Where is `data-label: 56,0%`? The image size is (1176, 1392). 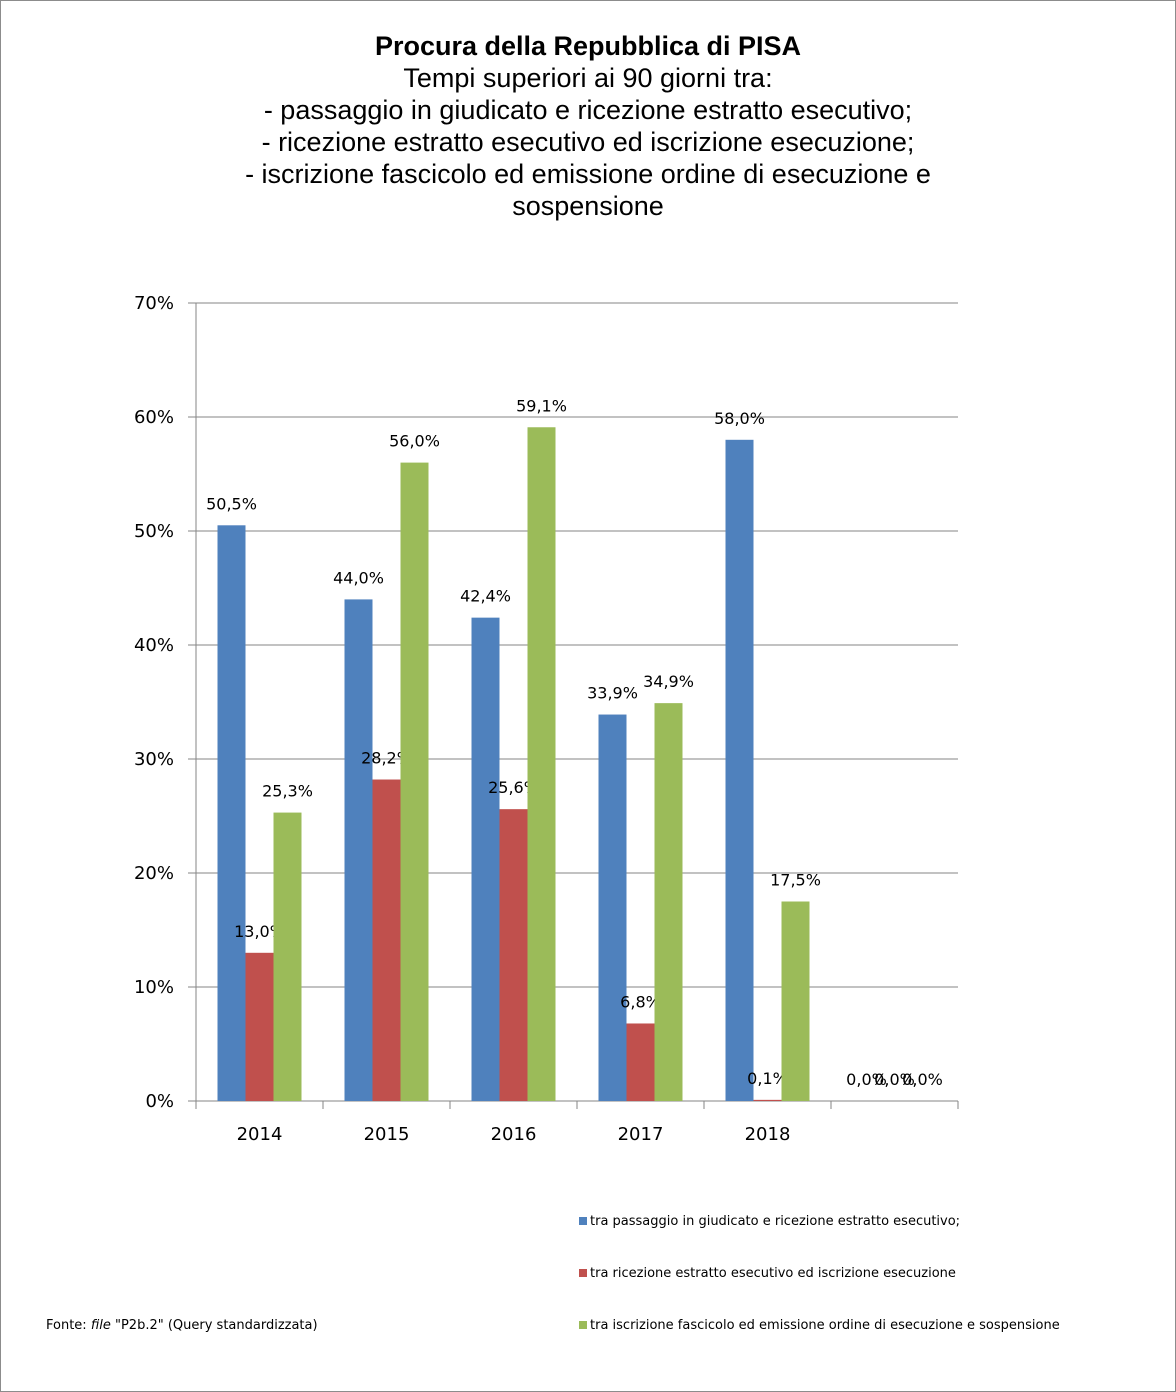
data-label: 56,0% is located at coordinates (414, 441).